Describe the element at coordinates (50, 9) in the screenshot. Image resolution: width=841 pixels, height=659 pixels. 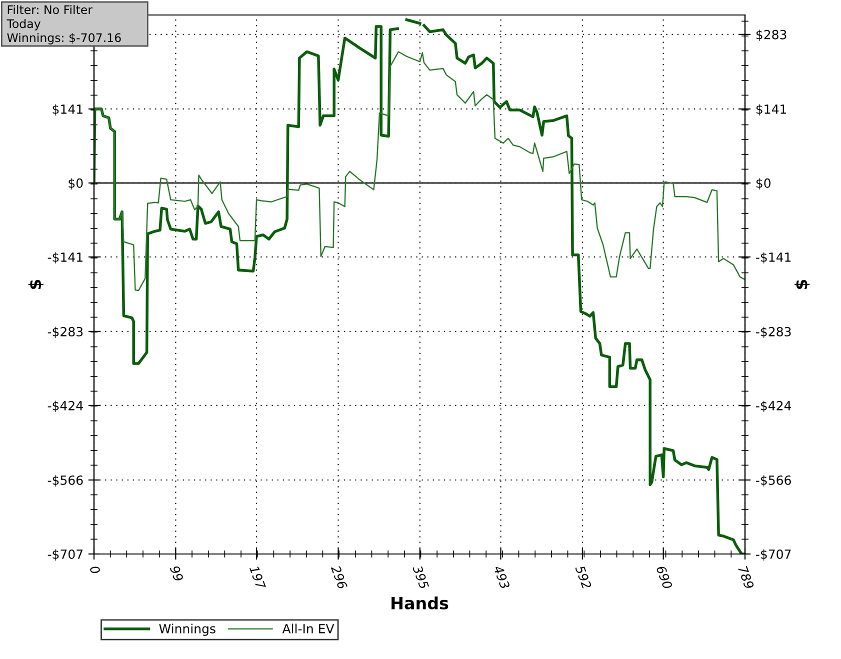
I see `text: Filter: No Filter` at that location.